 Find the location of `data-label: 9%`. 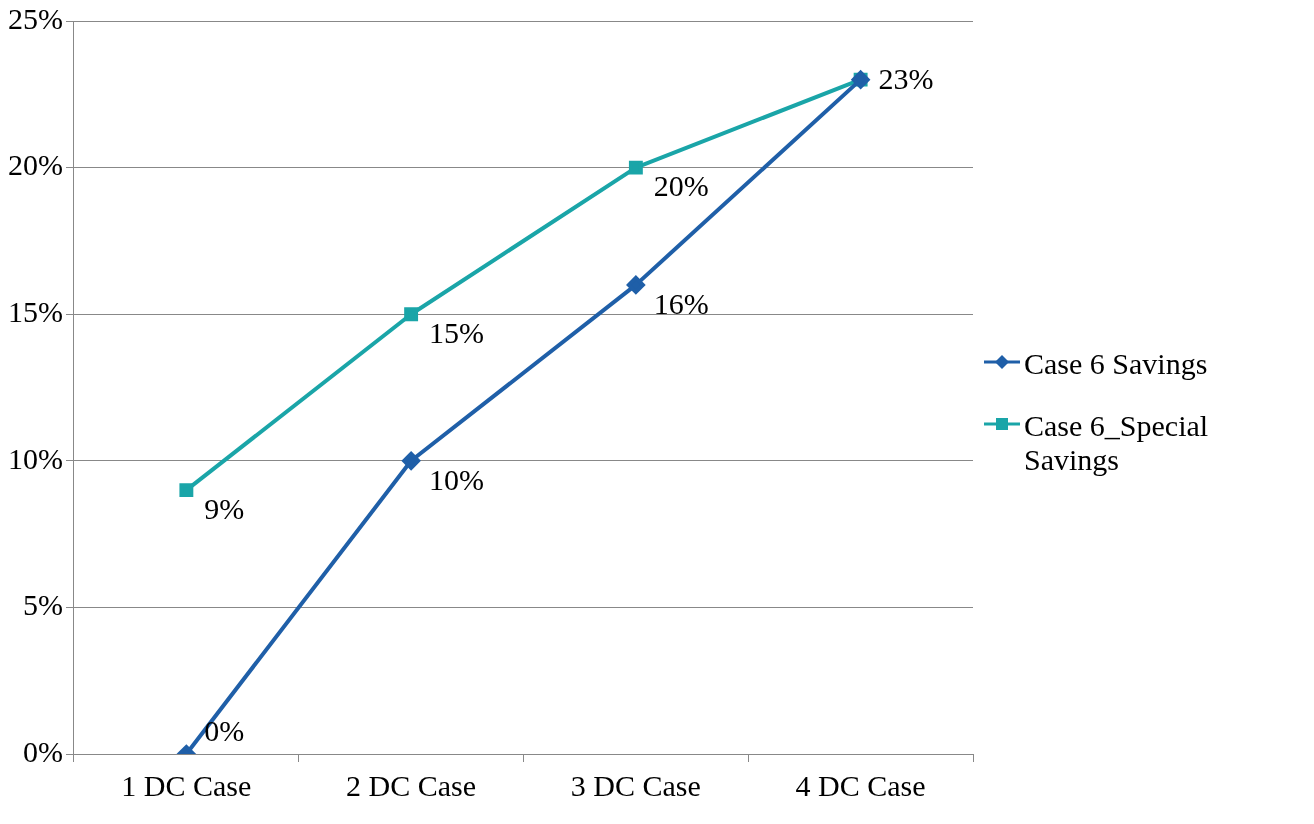

data-label: 9% is located at coordinates (224, 508).